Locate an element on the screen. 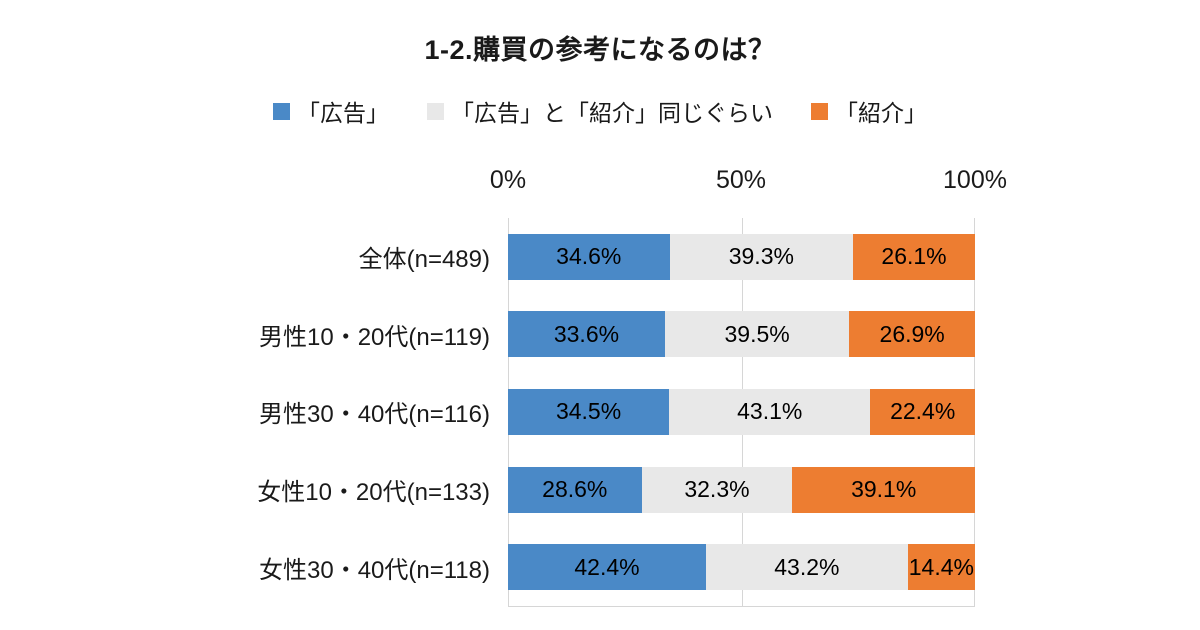 This screenshot has height=630, width=1200. bar-segment-1: 39.3% is located at coordinates (761, 256).